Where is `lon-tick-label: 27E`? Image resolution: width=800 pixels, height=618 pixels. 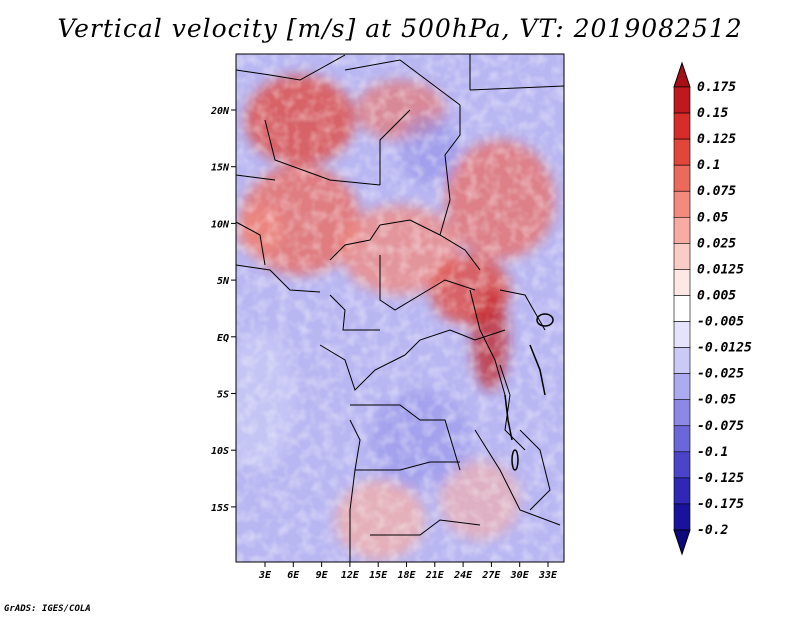
lon-tick-label: 27E is located at coordinates (491, 575).